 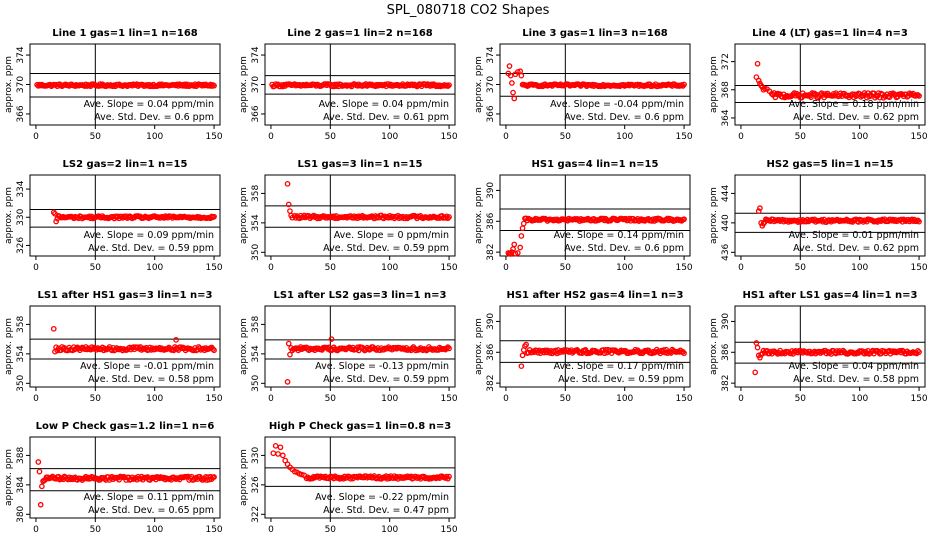 I want to click on y-tick-label: 436, so click(x=726, y=251).